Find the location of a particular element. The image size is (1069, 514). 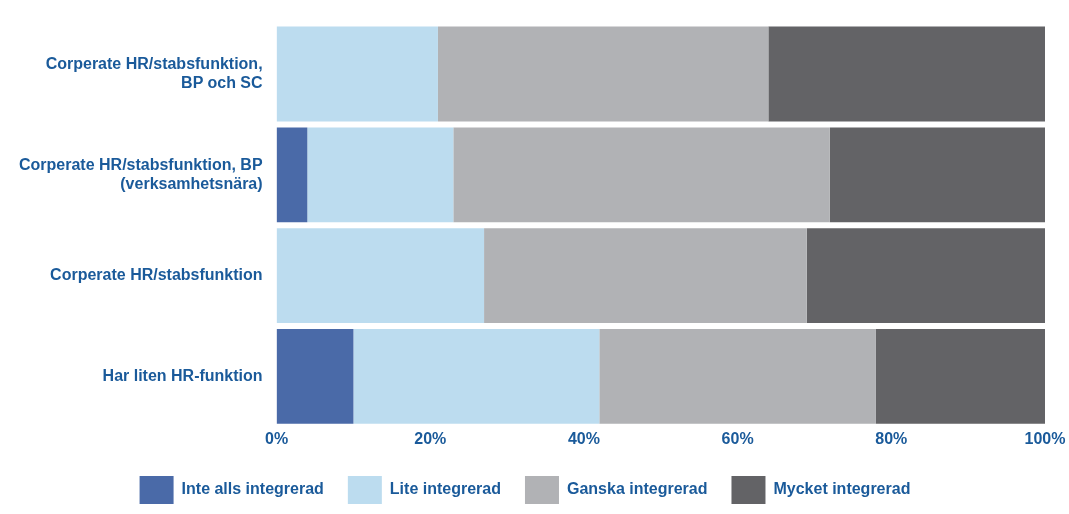

legend-label: Lite integrerad is located at coordinates (445, 489).